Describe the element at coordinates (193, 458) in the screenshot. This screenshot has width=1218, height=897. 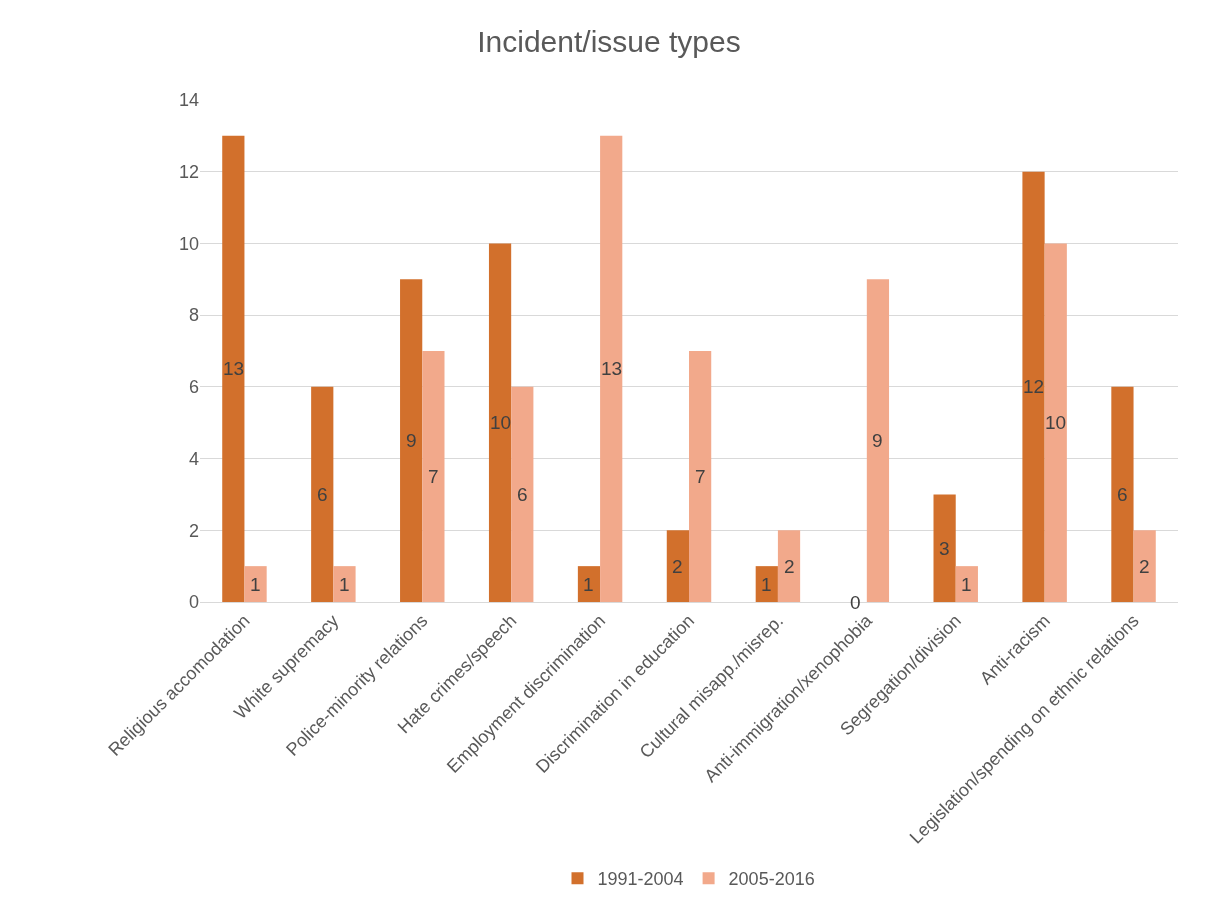
I see `y-tick-label: 4` at that location.